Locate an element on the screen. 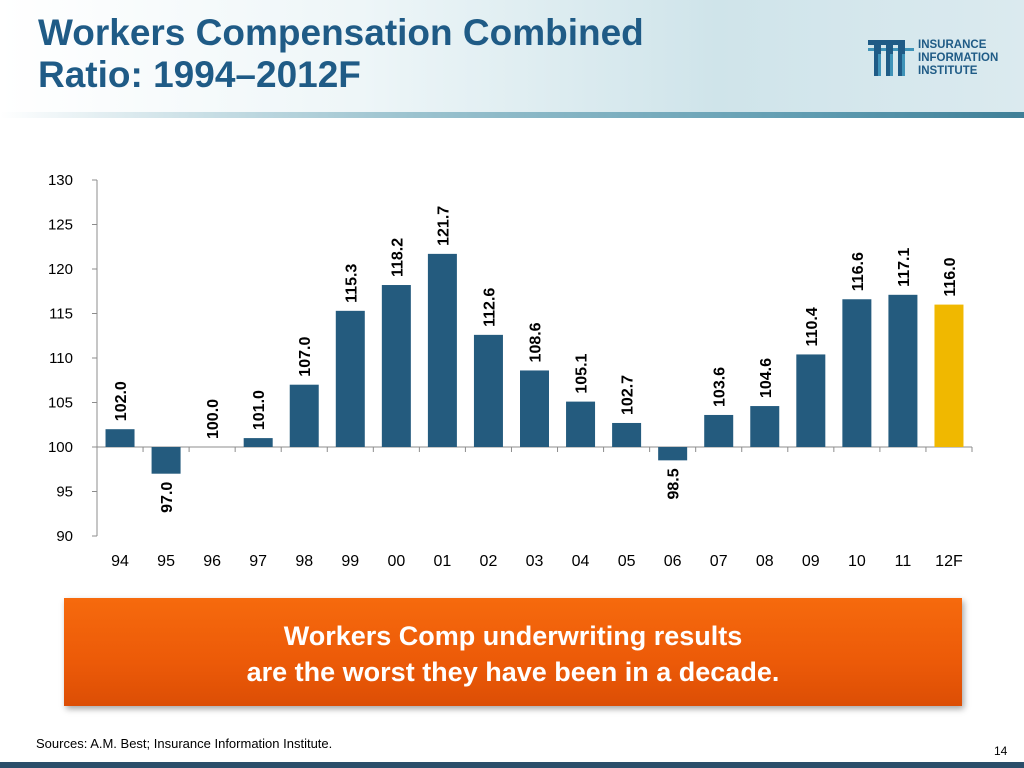 This screenshot has height=768, width=1024. y-tick-label: 120 is located at coordinates (60, 269).